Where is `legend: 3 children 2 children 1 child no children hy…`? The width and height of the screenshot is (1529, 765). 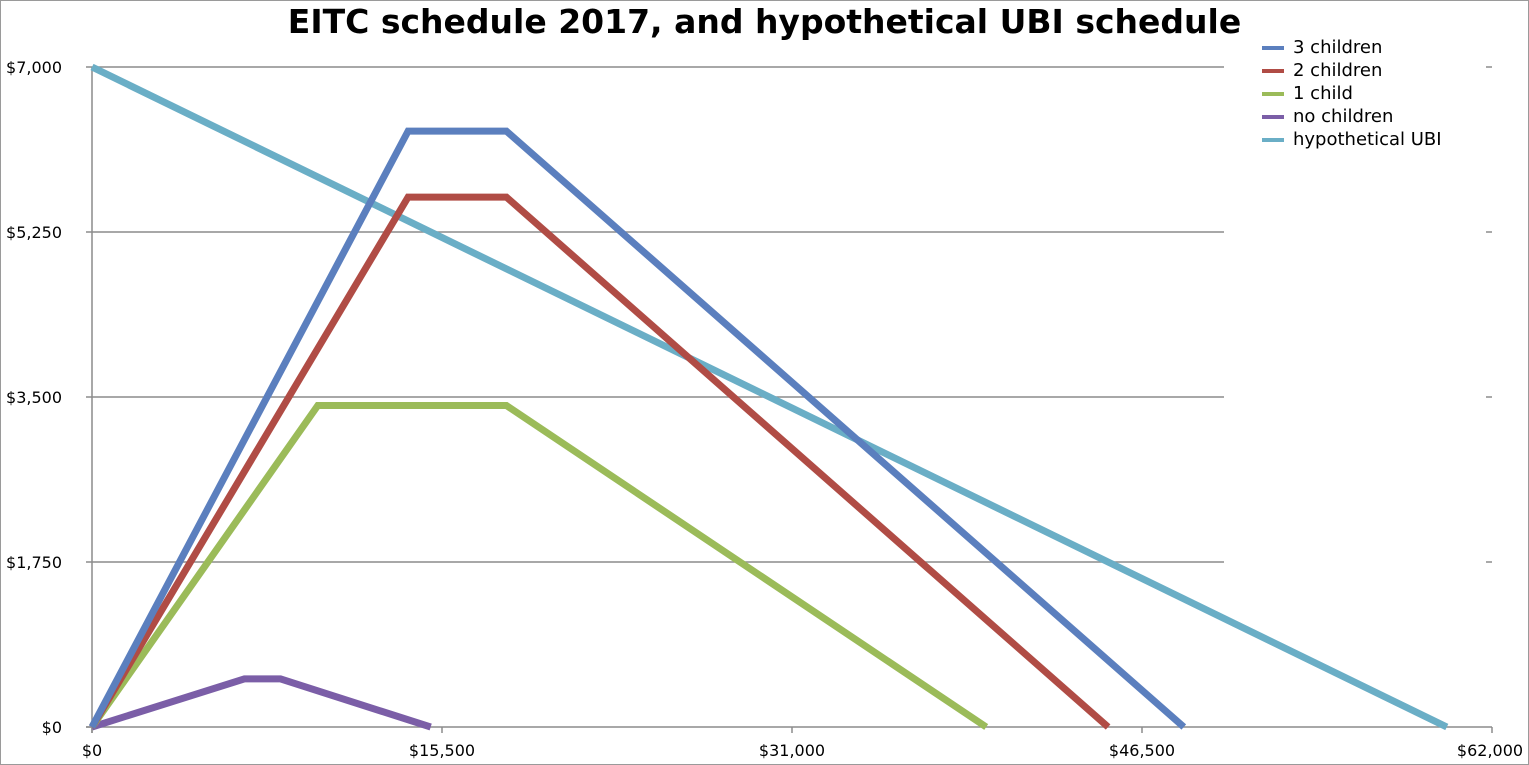 legend: 3 children 2 children 1 child no children hy… is located at coordinates (1352, 93).